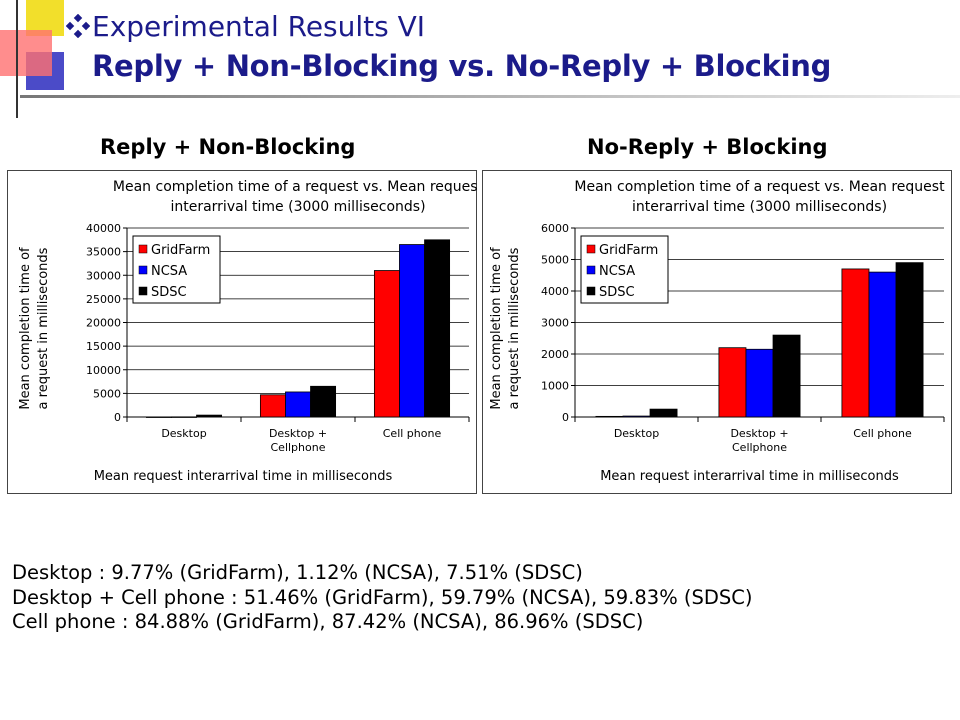 This screenshot has width=960, height=720. Describe the element at coordinates (259, 26) in the screenshot. I see `slide-title: Experimental Results VI` at that location.